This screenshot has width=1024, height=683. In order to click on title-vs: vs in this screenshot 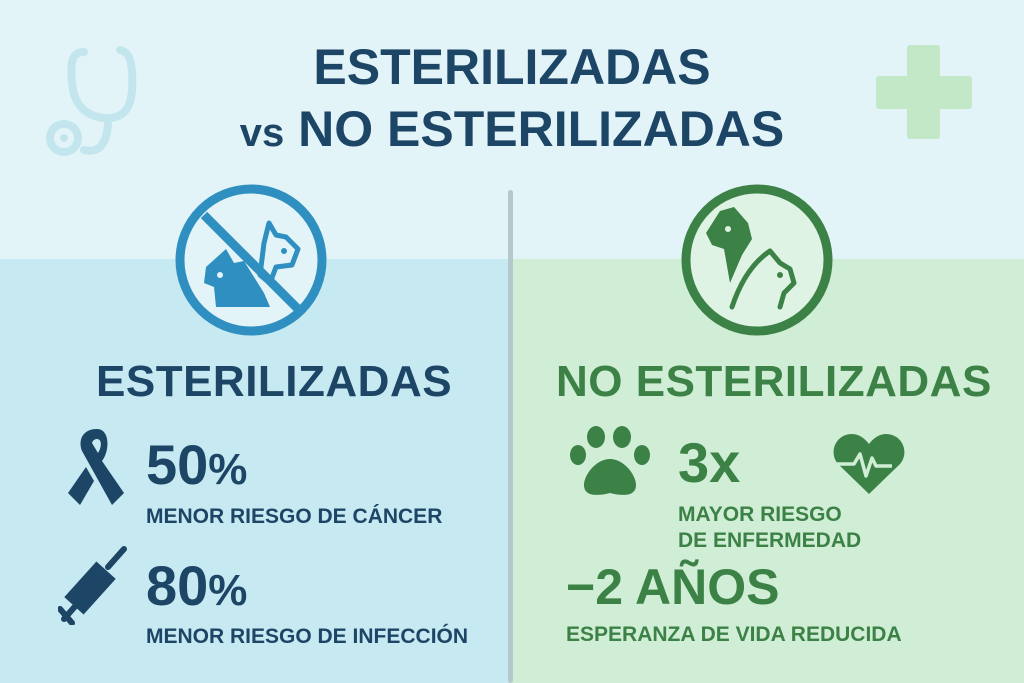, I will do `click(262, 133)`.